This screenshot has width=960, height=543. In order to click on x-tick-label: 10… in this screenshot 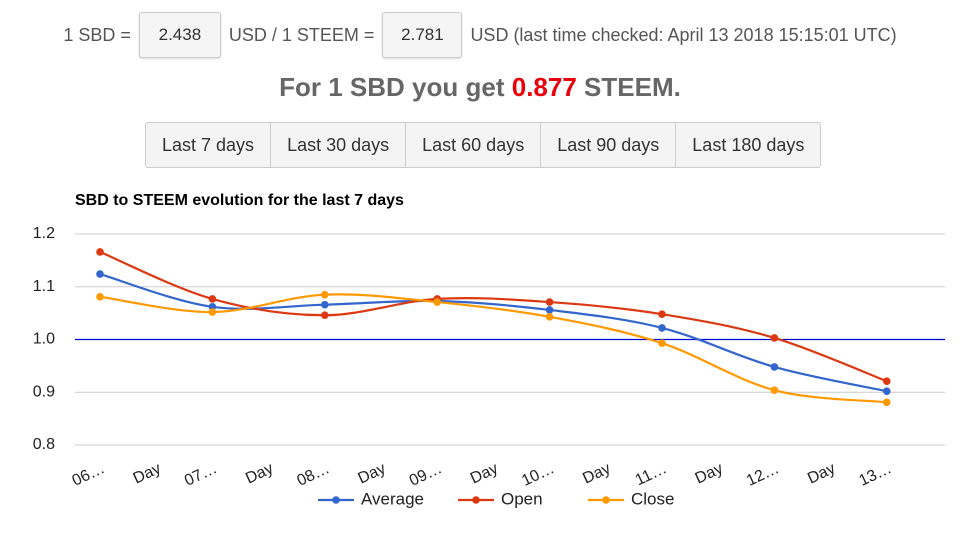, I will do `click(538, 475)`.